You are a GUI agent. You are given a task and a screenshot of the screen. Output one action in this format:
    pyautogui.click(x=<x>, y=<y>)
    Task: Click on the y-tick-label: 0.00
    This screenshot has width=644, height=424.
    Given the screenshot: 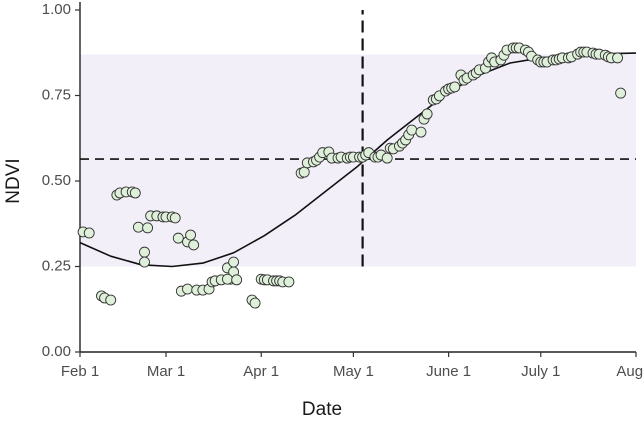 What is the action you would take?
    pyautogui.click(x=56, y=351)
    